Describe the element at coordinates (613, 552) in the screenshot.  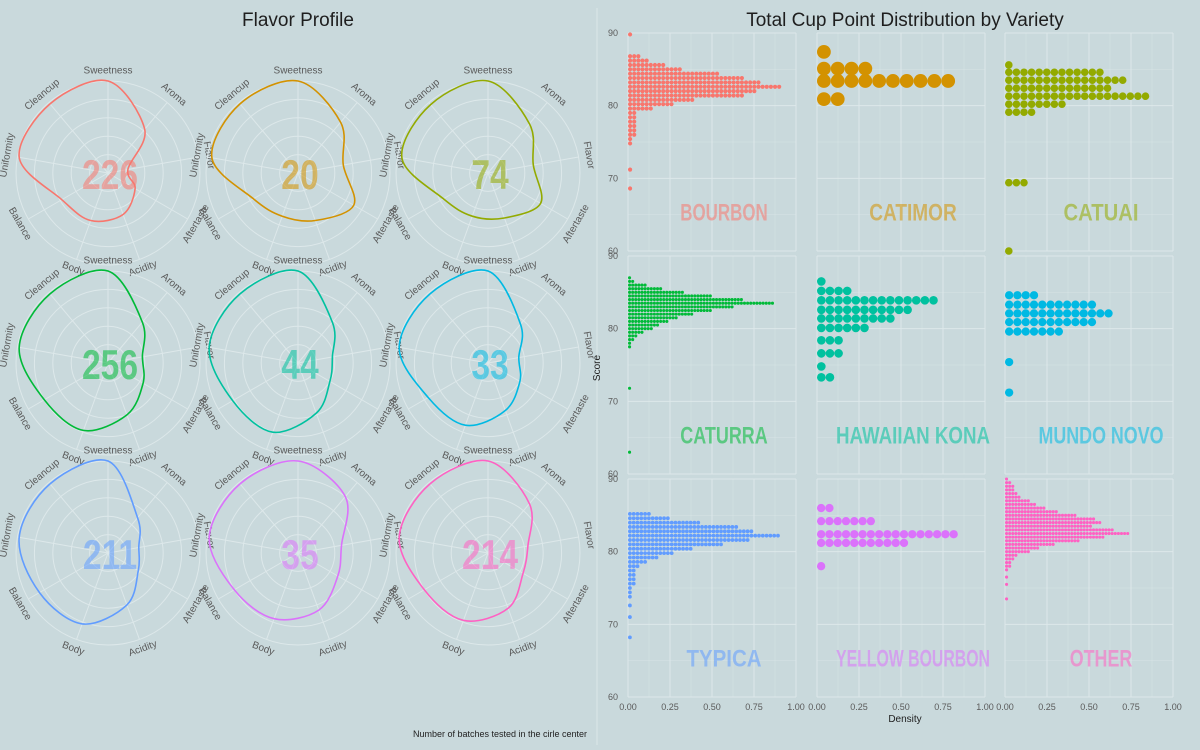
I see `y-tick-label: 80` at that location.